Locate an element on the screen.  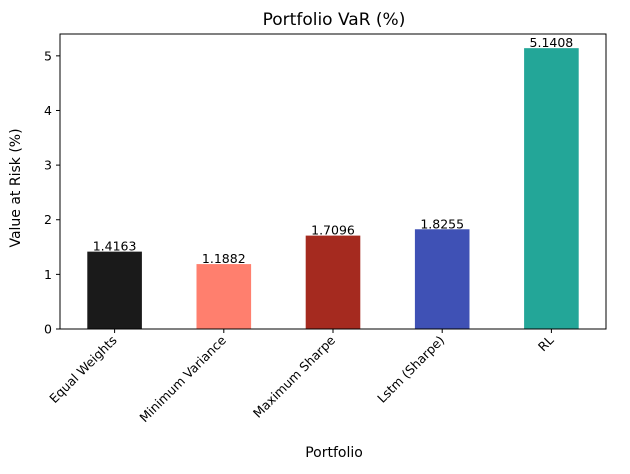
data-label: 1.7096 is located at coordinates (333, 230).